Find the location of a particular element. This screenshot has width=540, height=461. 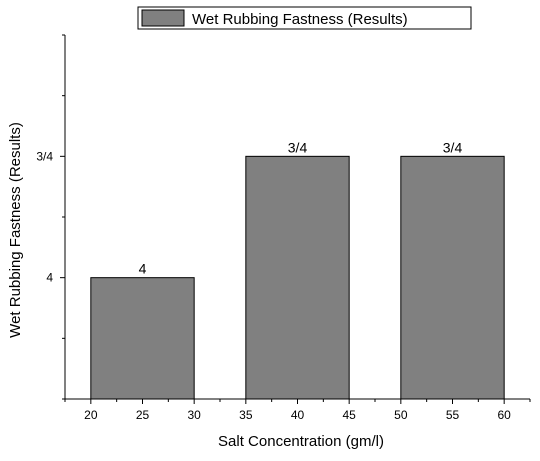

legend: Wet Rubbing Fastness (Results) is located at coordinates (304, 18).